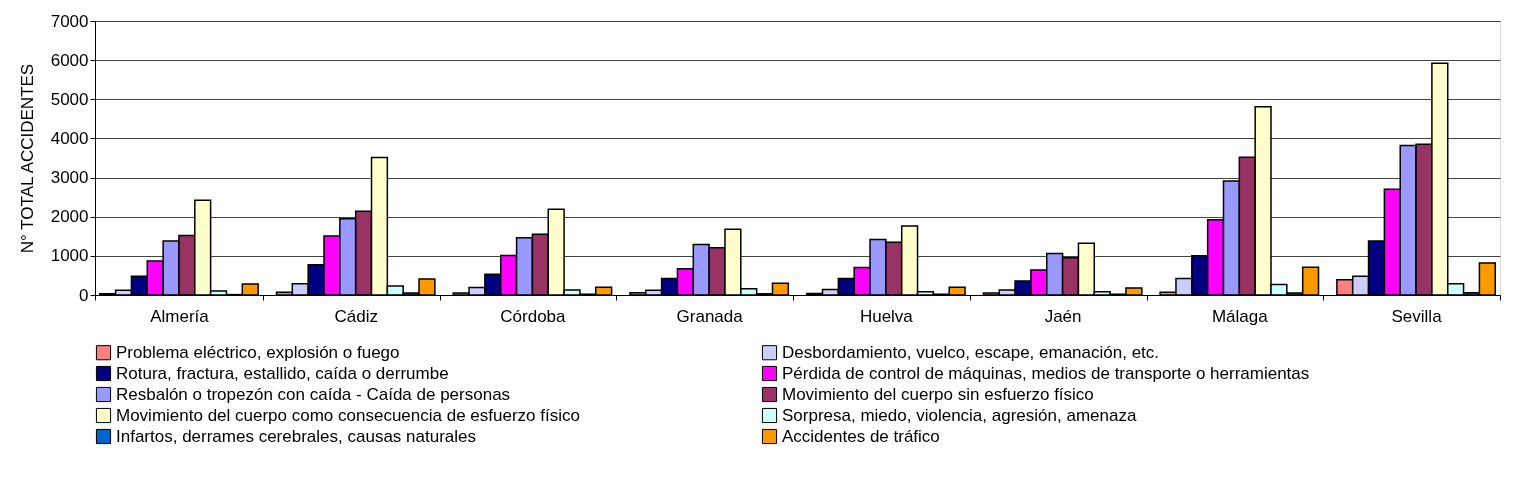 The height and width of the screenshot is (504, 1540). Describe the element at coordinates (313, 394) in the screenshot. I see `legend-label: Resbalón o tropezón con caída - Caída de personas` at that location.